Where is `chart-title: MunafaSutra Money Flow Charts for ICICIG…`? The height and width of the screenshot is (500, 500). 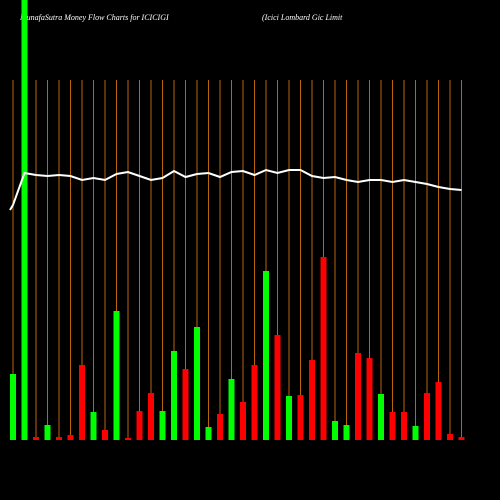
chart-title: MunafaSutra Money Flow Charts for ICICIG… is located at coordinates (94, 17).